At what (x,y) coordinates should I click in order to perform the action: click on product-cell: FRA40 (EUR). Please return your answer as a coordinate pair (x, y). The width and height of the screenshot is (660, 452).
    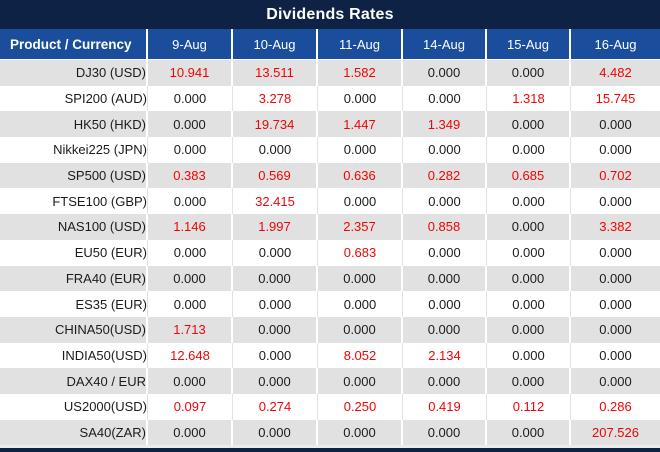
    Looking at the image, I should click on (74, 278).